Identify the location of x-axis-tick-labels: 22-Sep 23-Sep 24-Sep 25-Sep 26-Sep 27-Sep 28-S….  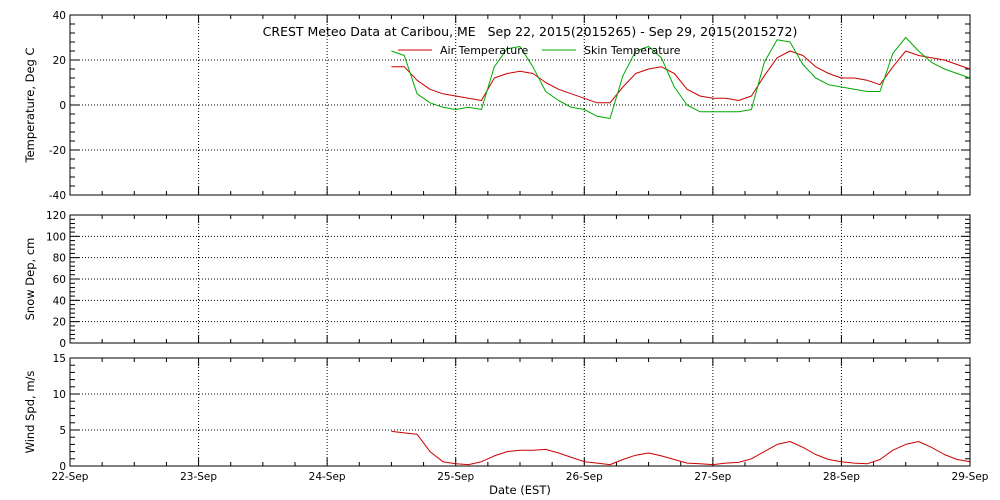
(520, 477).